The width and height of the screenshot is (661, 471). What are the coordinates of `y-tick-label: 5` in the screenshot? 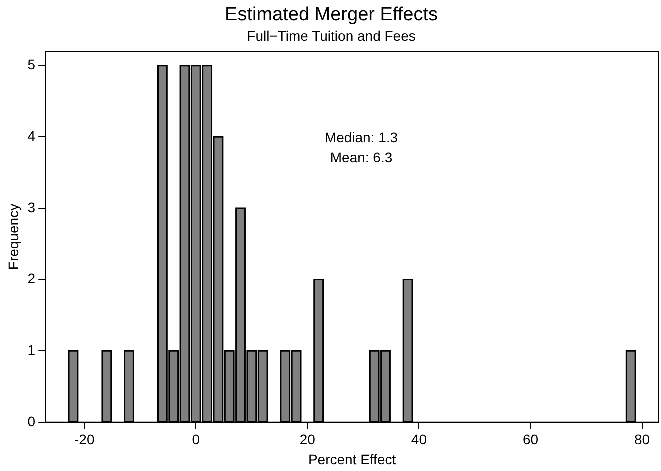 It's located at (32, 64).